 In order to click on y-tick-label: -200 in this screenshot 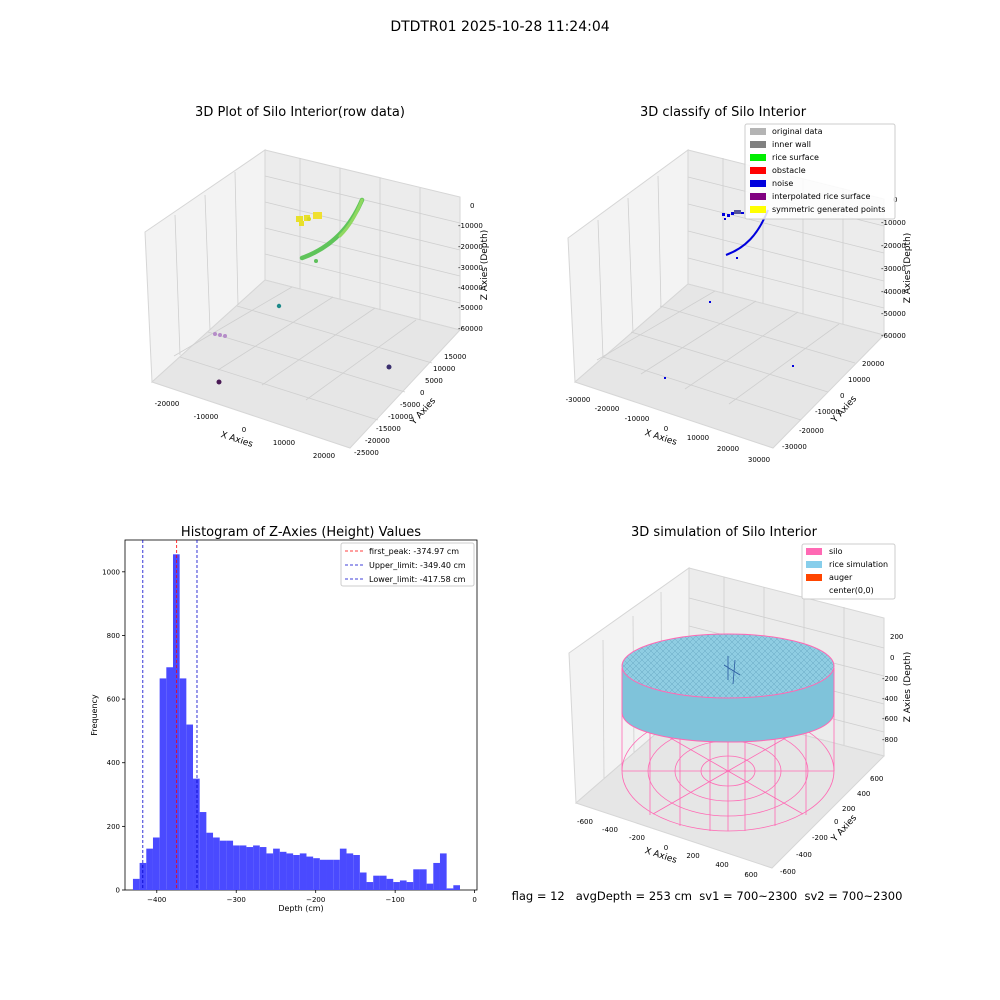, I will do `click(820, 838)`.